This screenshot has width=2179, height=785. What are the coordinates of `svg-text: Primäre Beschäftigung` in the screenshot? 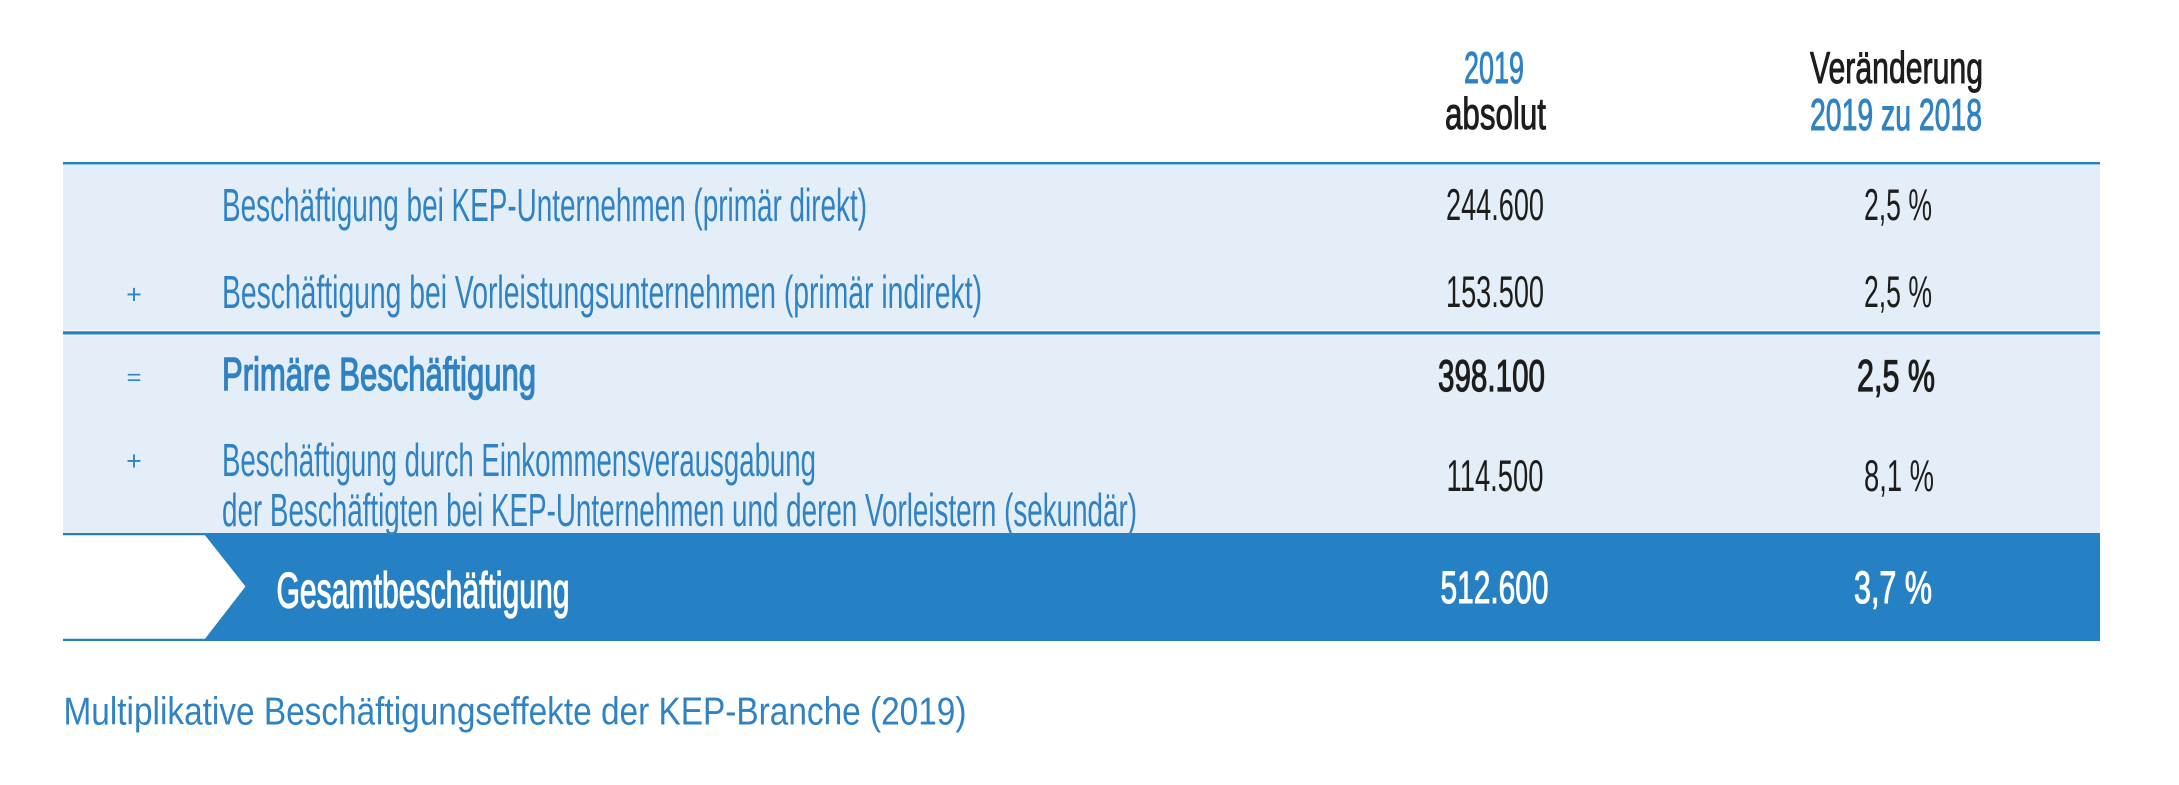 It's located at (379, 374).